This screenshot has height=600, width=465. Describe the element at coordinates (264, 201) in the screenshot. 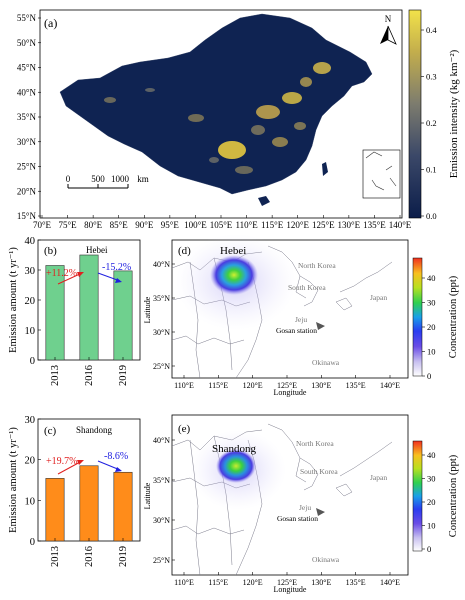

I see `hainan-island` at that location.